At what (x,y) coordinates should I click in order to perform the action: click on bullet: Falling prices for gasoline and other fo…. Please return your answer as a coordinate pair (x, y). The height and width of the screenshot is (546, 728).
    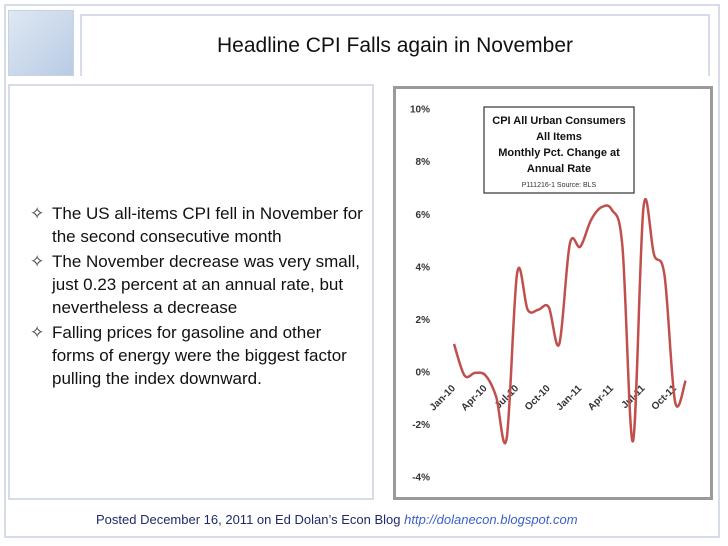
    Looking at the image, I should click on (198, 355).